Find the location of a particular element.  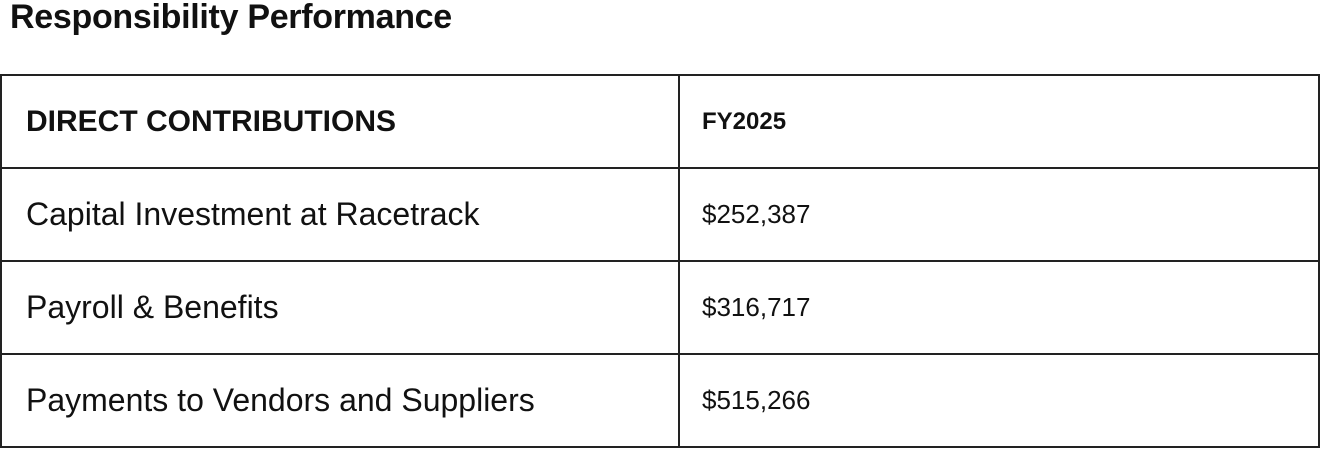

row-value: $515,266 is located at coordinates (999, 400).